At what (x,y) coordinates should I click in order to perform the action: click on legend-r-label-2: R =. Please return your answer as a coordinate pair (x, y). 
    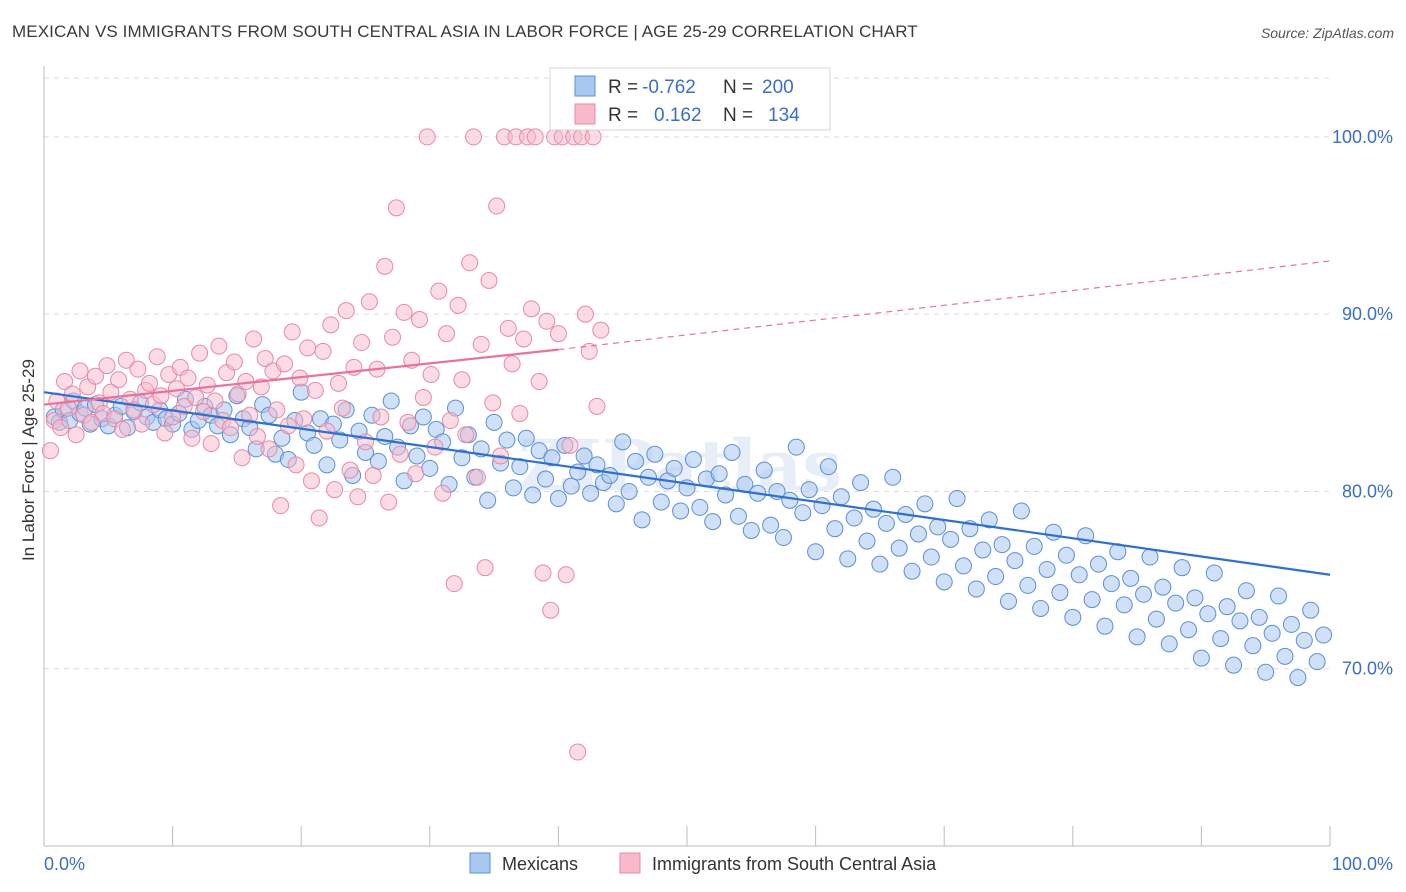
    Looking at the image, I should click on (623, 115).